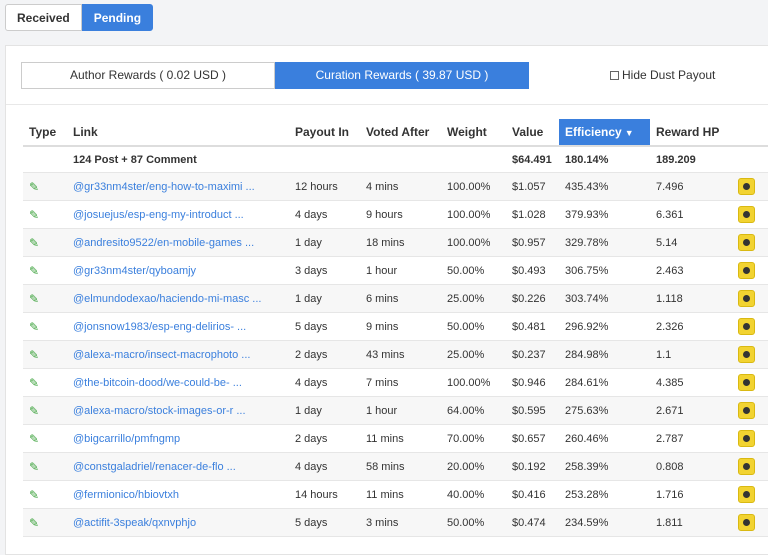 Image resolution: width=768 pixels, height=555 pixels. What do you see at coordinates (402, 75) in the screenshot?
I see `tab-curation-rewards: Curation Rewards ( 39.87 USD )` at bounding box center [402, 75].